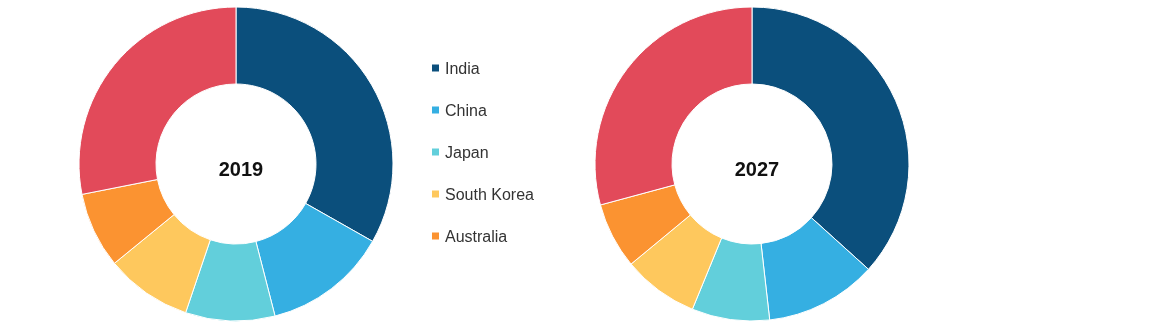 This screenshot has height=327, width=1169. Describe the element at coordinates (462, 68) in the screenshot. I see `legend-label: India` at that location.